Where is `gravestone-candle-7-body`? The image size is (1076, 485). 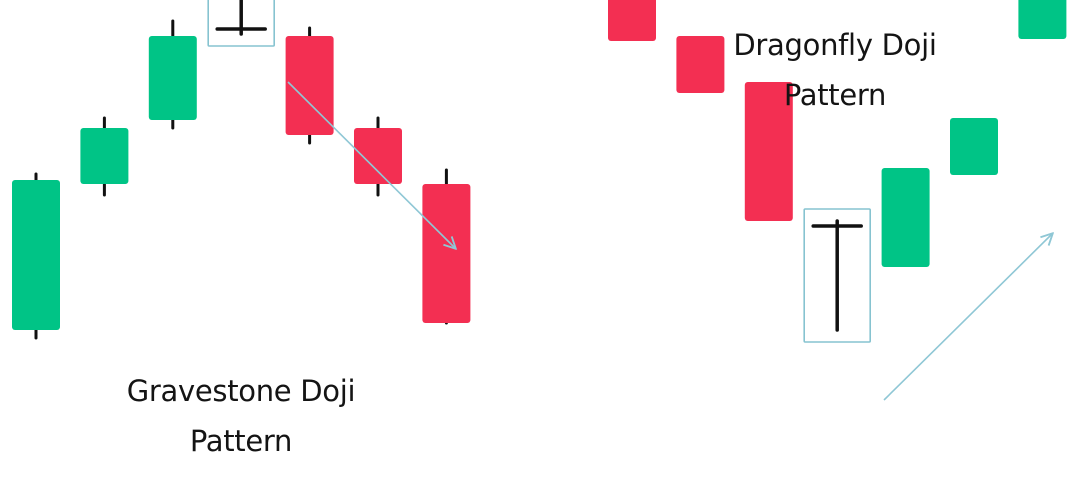 gravestone-candle-7-body is located at coordinates (446, 253).